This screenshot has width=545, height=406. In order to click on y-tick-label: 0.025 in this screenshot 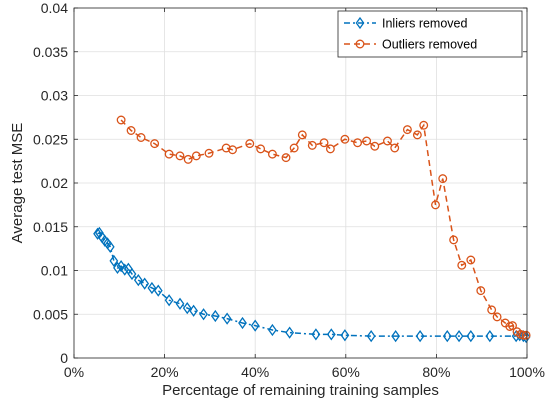, I will do `click(50, 139)`.